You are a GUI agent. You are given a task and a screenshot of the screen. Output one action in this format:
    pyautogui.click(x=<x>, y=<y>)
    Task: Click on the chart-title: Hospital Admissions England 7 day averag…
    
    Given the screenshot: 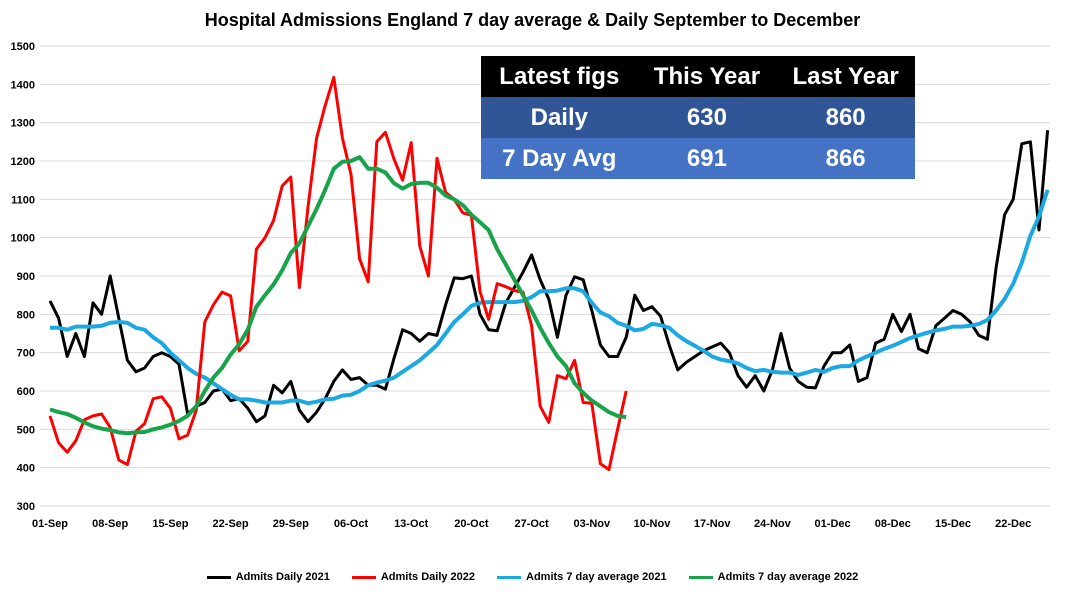 What is the action you would take?
    pyautogui.click(x=532, y=20)
    